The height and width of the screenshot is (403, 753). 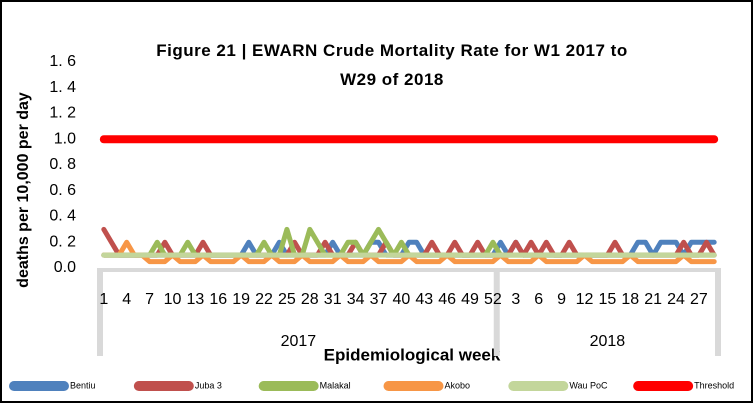 I want to click on x-tick-label: 12, so click(x=585, y=299).